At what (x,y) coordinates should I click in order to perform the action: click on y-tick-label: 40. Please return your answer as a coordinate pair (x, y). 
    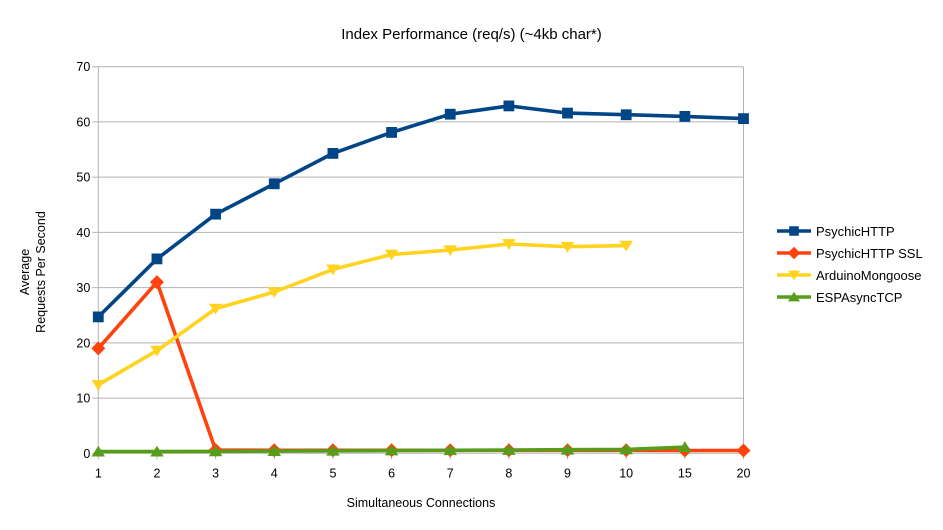
    Looking at the image, I should click on (83, 233).